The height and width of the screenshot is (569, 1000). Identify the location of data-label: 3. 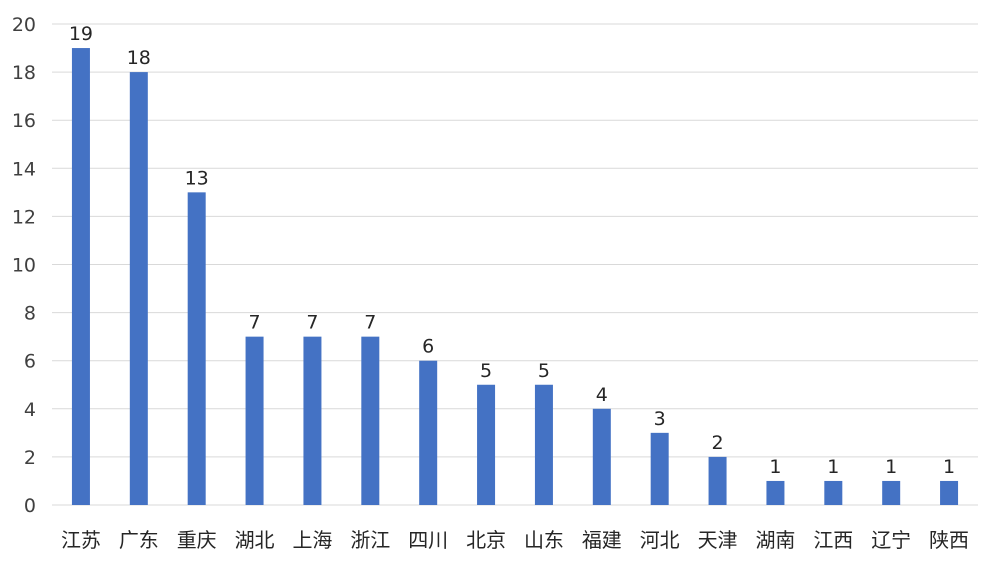
(660, 419).